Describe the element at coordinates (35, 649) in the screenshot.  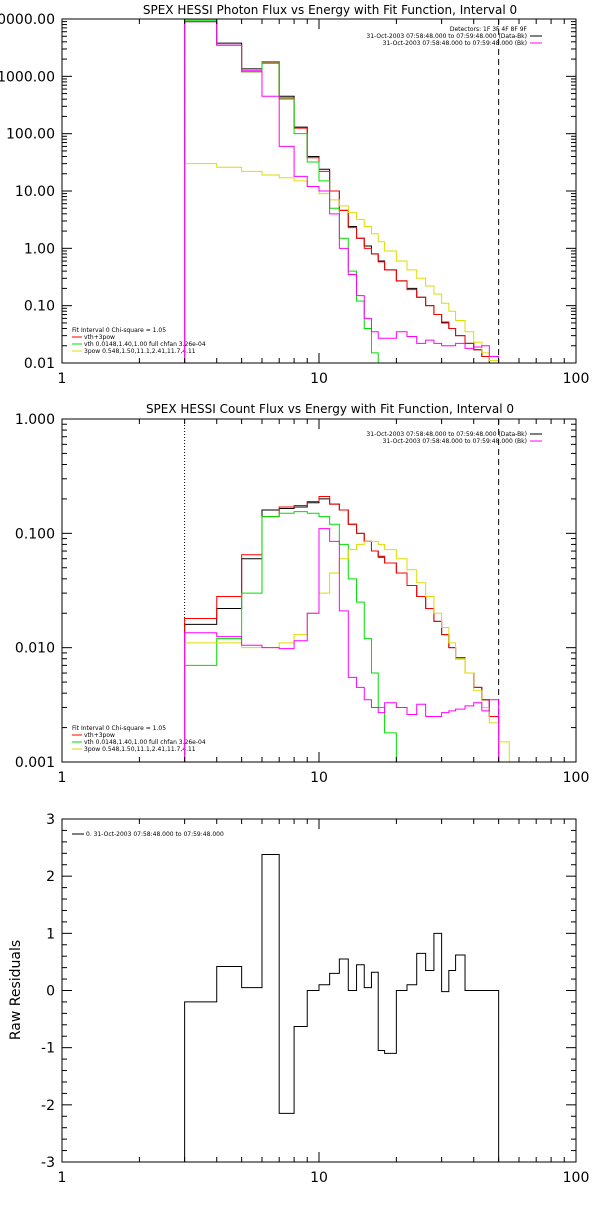
I see `y-tick-label: 0.010` at that location.